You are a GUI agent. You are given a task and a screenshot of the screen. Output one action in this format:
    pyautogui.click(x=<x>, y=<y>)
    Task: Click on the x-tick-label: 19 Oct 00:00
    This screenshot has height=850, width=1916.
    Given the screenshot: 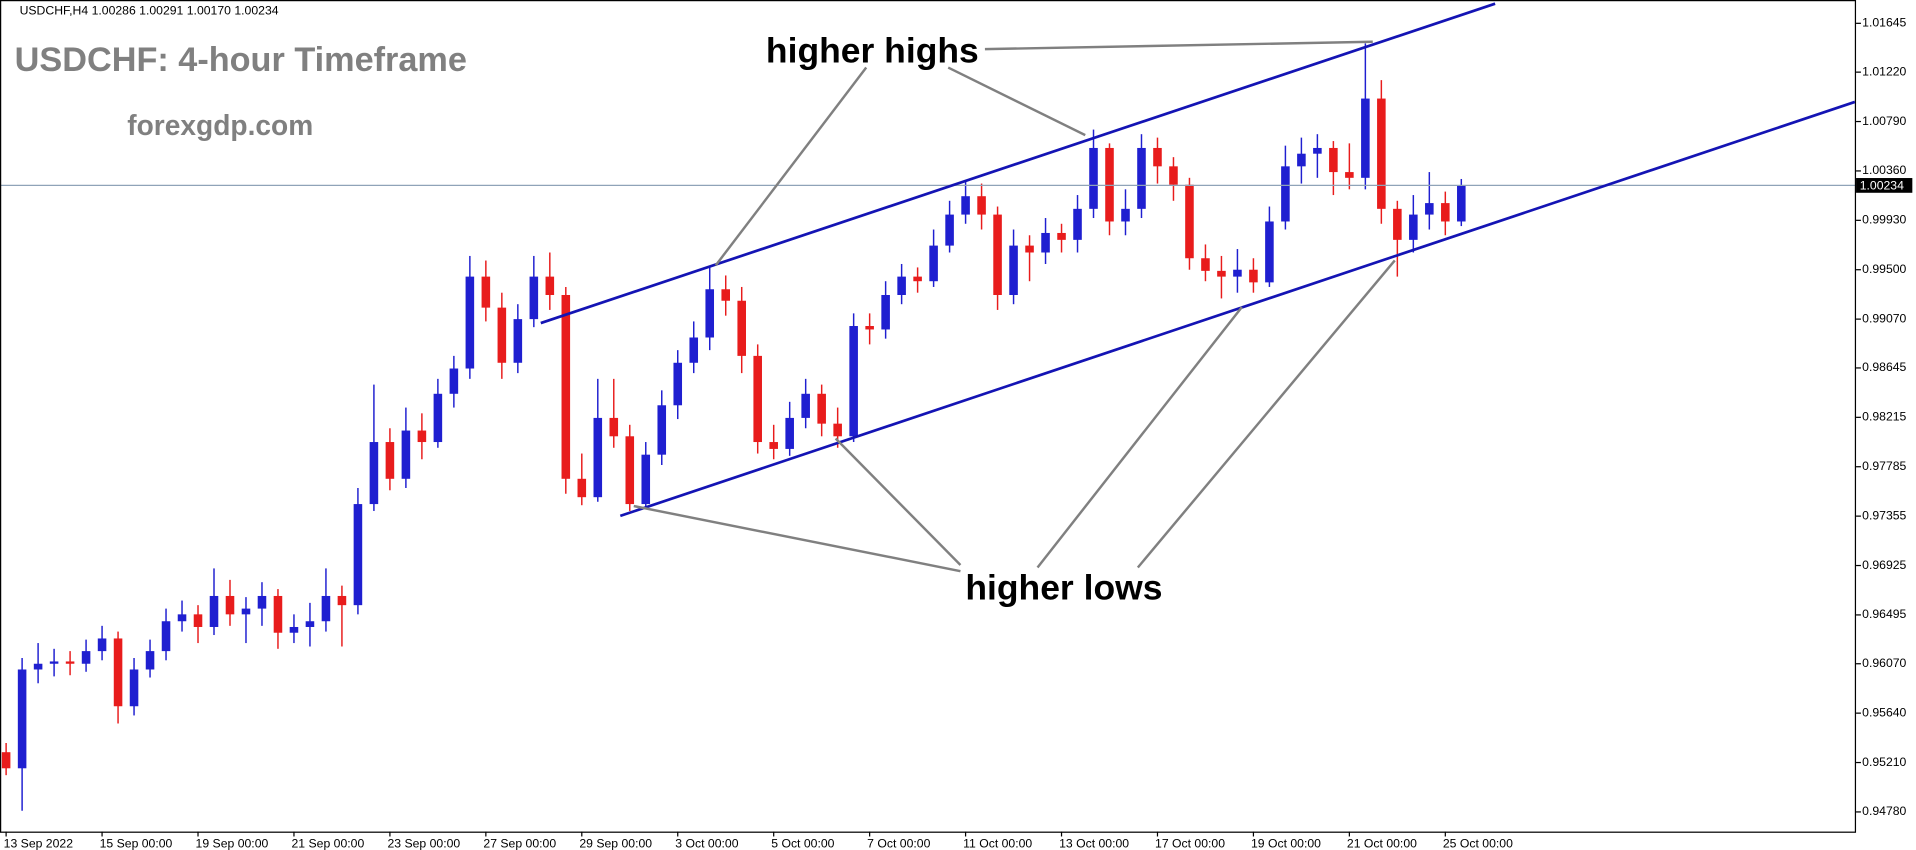 What is the action you would take?
    pyautogui.click(x=1286, y=843)
    